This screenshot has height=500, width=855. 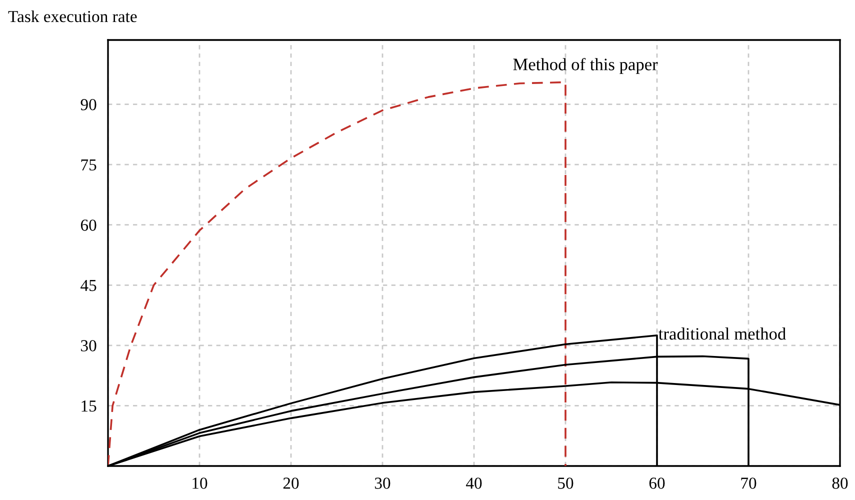 What do you see at coordinates (566, 483) in the screenshot?
I see `x-tick-label: 50` at bounding box center [566, 483].